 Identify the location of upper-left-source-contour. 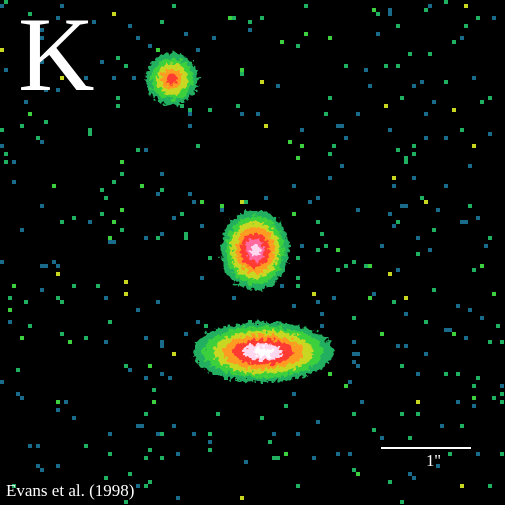
(172, 79).